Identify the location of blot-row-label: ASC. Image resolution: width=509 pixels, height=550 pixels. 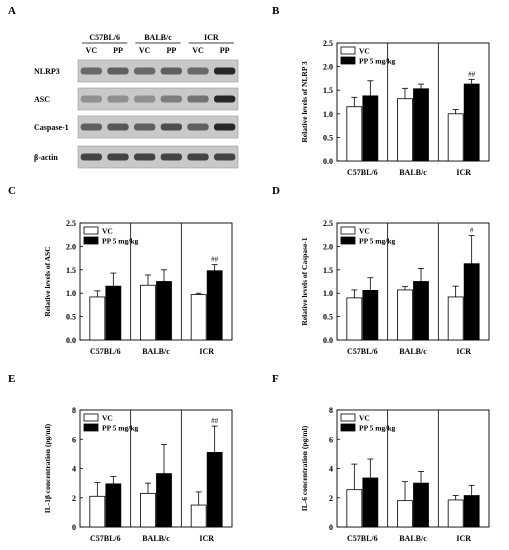
(42, 99).